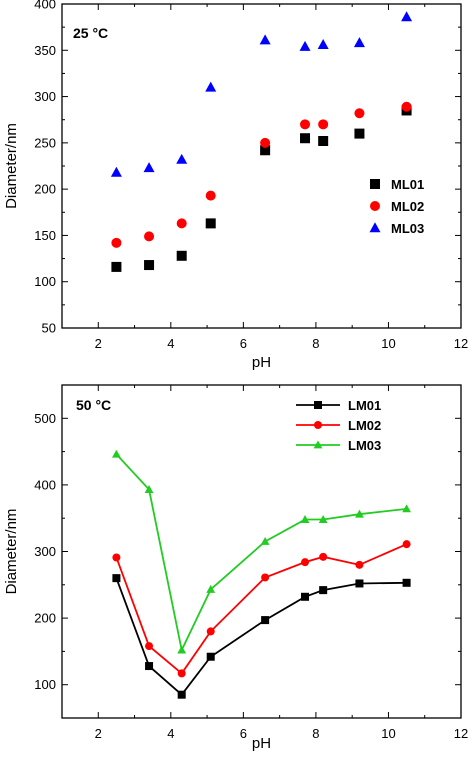 This screenshot has width=474, height=762. Describe the element at coordinates (45, 235) in the screenshot. I see `panel1-y-tick-label: 150` at that location.